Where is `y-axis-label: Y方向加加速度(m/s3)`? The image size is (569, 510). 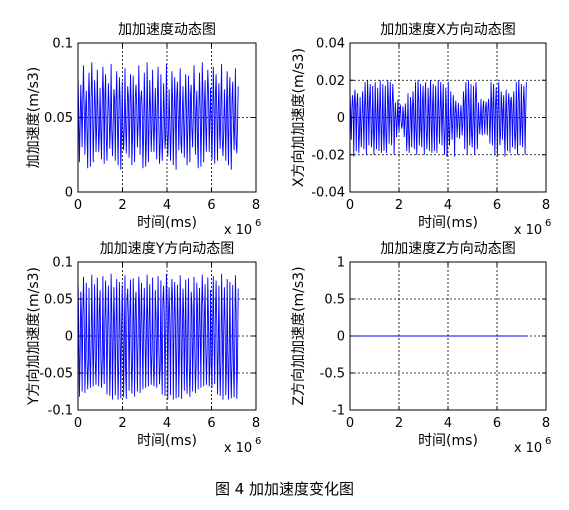
y-axis-label: Y方向加加速度(m/s3) is located at coordinates (34, 336).